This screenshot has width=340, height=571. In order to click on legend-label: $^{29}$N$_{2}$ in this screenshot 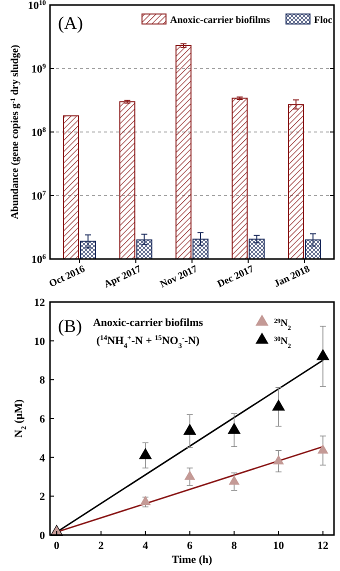, I will do `click(282, 325)`.